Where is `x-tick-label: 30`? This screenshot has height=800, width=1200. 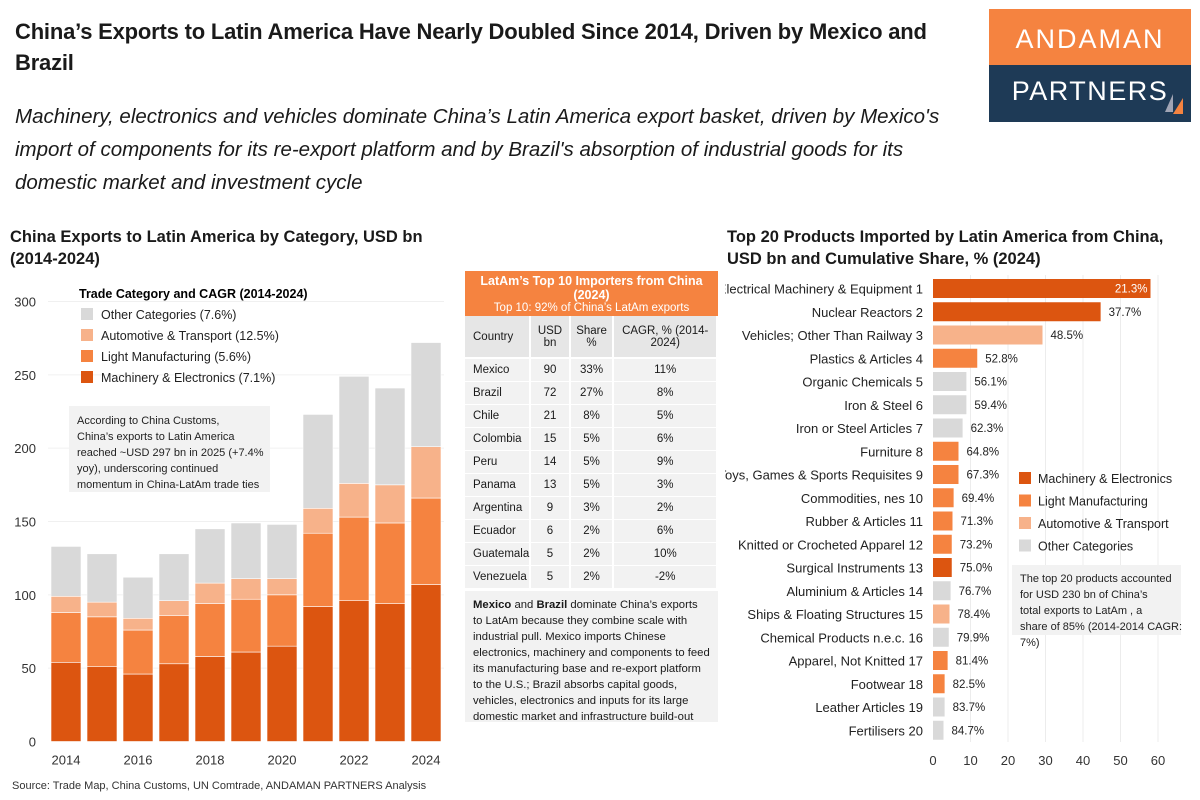 x-tick-label: 30 is located at coordinates (1045, 760).